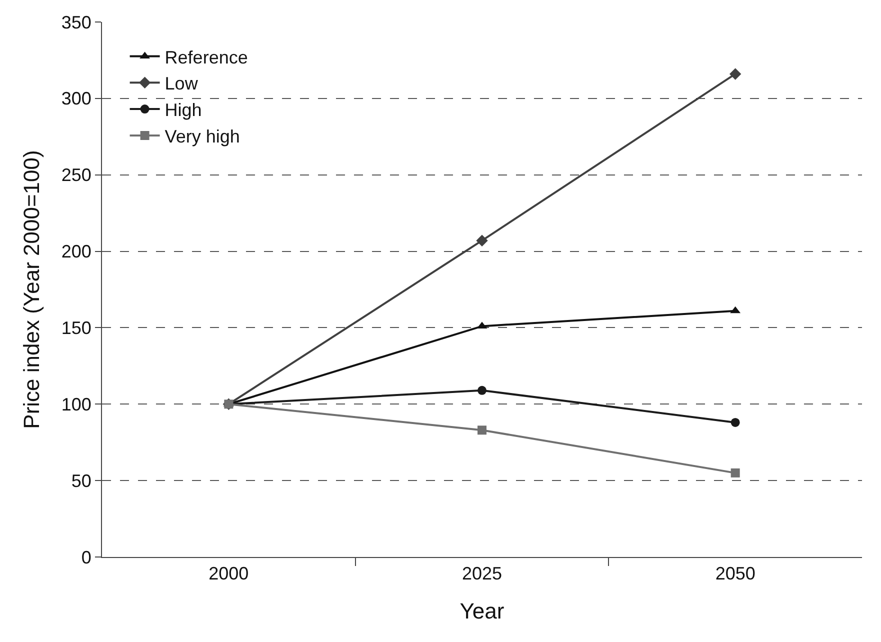  Describe the element at coordinates (183, 110) in the screenshot. I see `legend-label: High` at that location.